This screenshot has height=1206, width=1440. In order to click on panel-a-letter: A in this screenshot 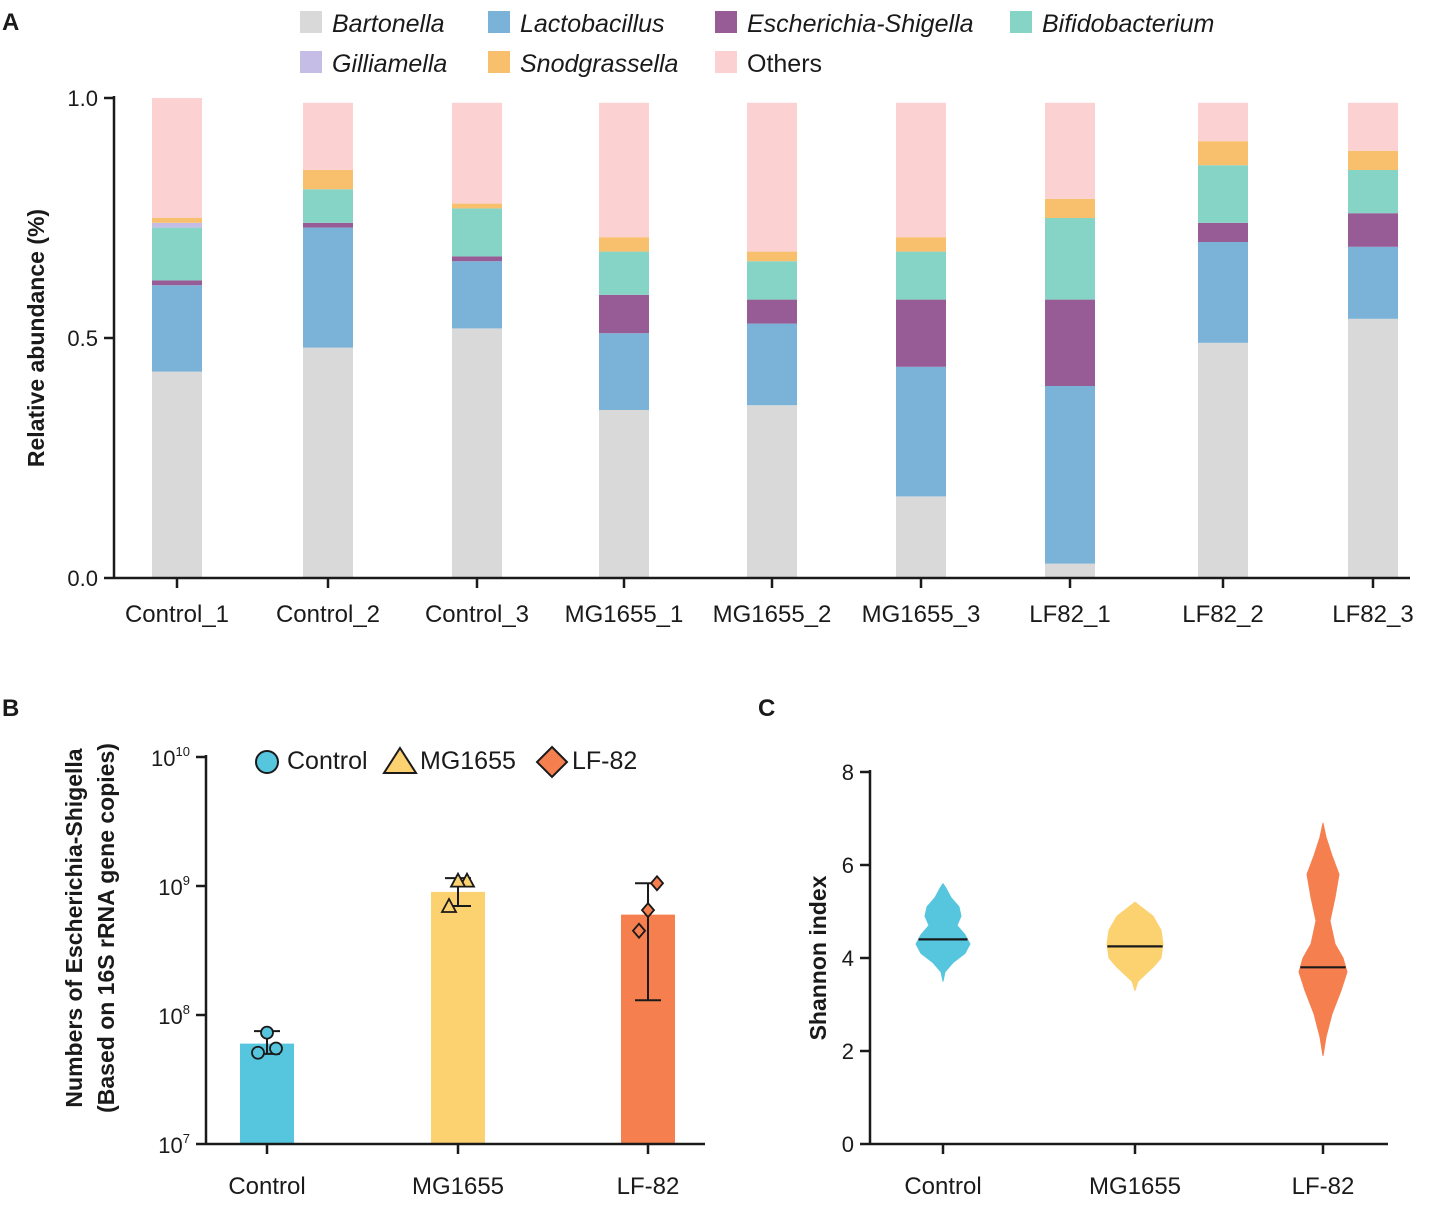, I will do `click(10, 22)`.